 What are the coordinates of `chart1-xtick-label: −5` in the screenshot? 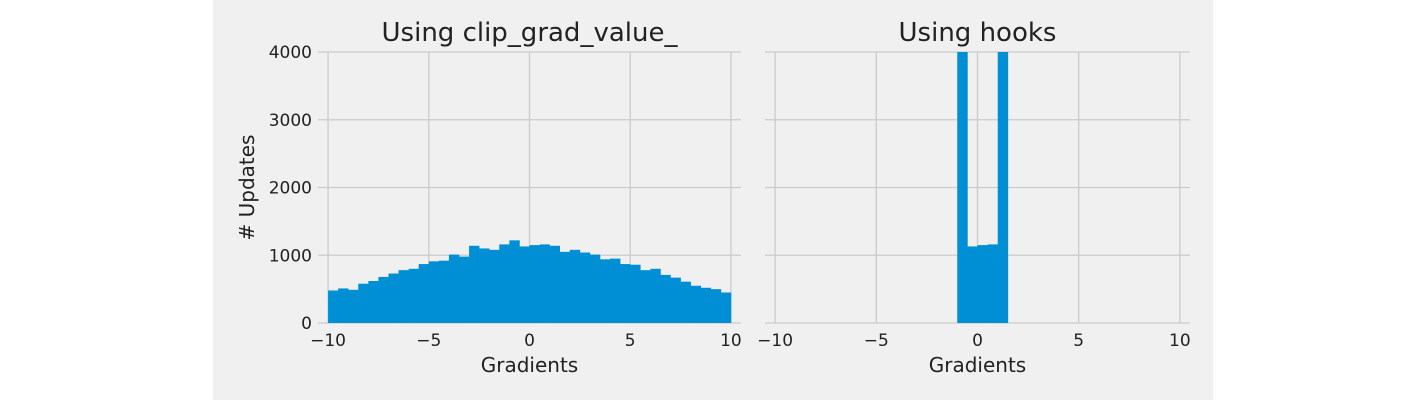 It's located at (428, 341).